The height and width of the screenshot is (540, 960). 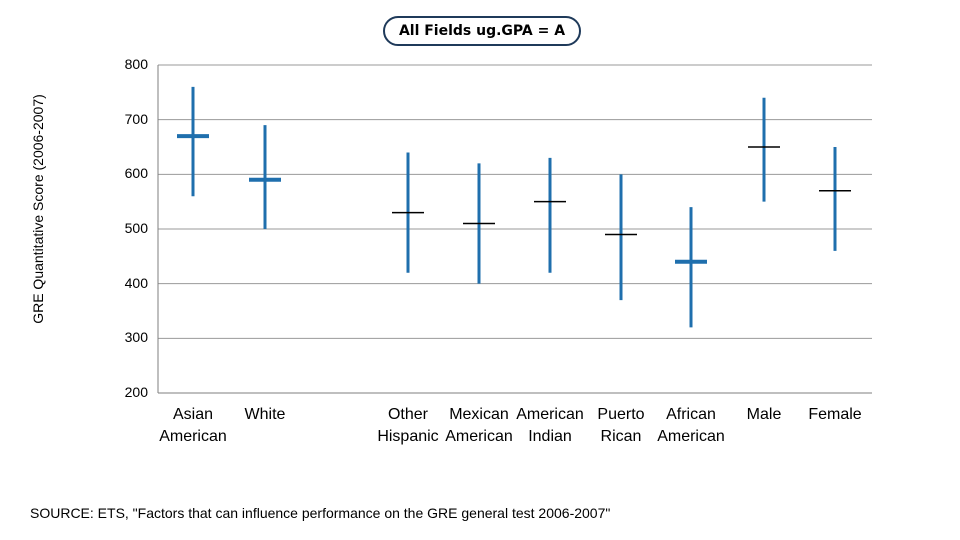 I want to click on x-category-label: African American, so click(x=691, y=426).